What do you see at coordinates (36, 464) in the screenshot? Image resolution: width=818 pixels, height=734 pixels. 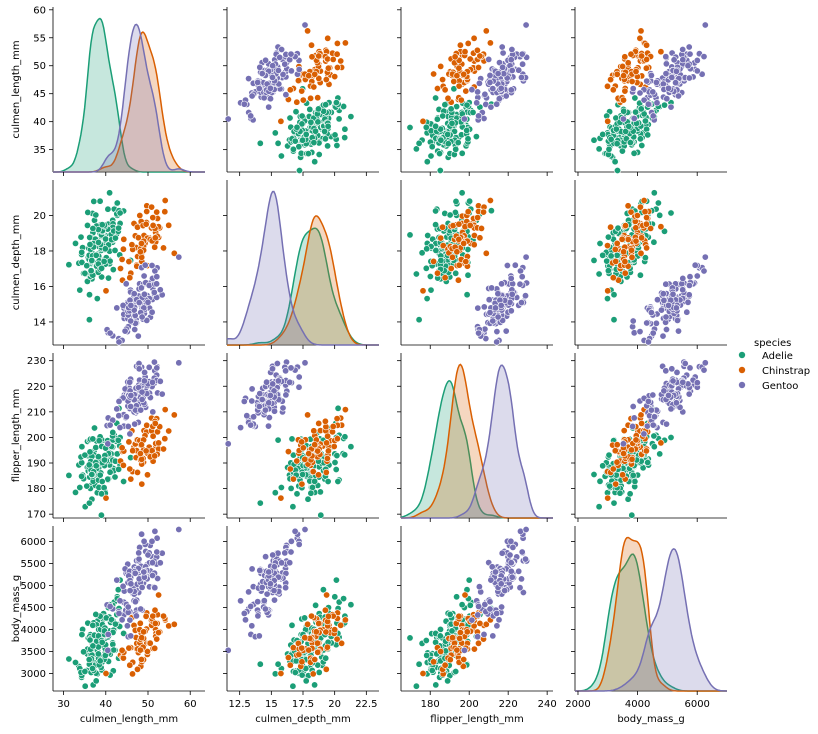 I see `y-tick-label: 190` at bounding box center [36, 464].